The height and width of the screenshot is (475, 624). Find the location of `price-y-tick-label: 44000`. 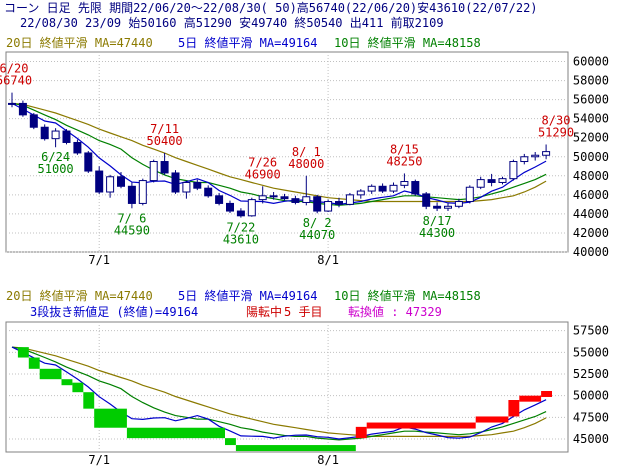

price-y-tick-label: 44000 is located at coordinates (591, 214).